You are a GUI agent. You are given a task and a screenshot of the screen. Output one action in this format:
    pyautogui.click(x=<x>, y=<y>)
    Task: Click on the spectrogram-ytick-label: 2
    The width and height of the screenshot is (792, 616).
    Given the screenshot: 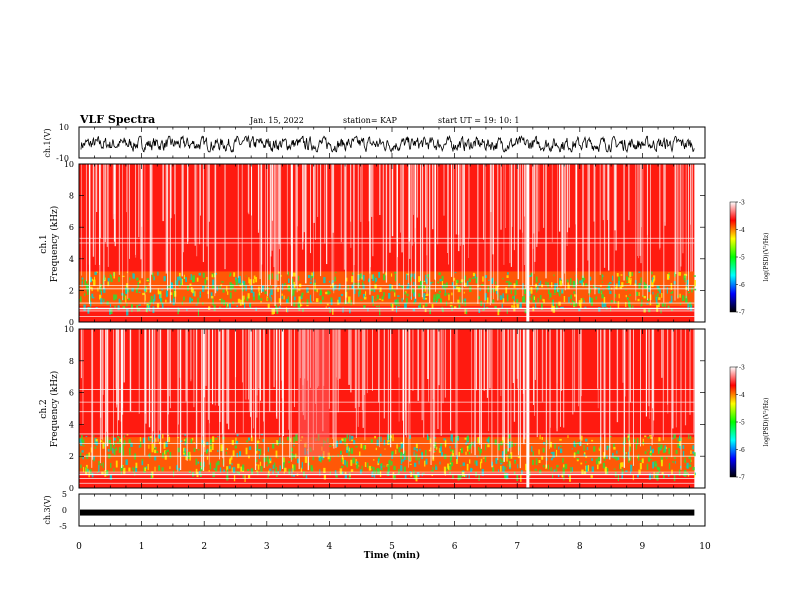 What is the action you would take?
    pyautogui.click(x=71, y=290)
    